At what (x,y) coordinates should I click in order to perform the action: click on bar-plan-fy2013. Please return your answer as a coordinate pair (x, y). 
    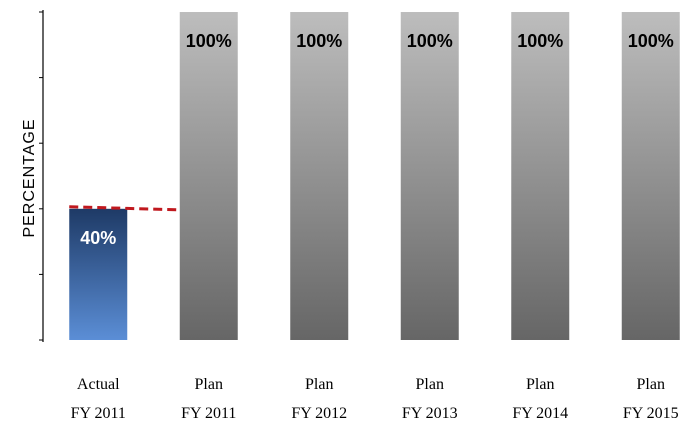
    Looking at the image, I should click on (429, 176).